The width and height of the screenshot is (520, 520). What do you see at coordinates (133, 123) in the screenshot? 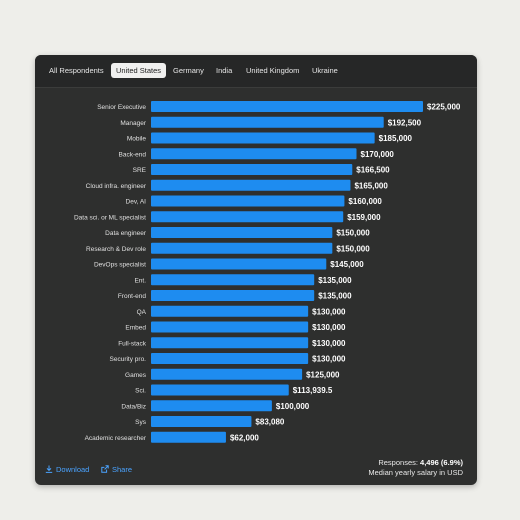
I see `category-label: Manager` at bounding box center [133, 123].